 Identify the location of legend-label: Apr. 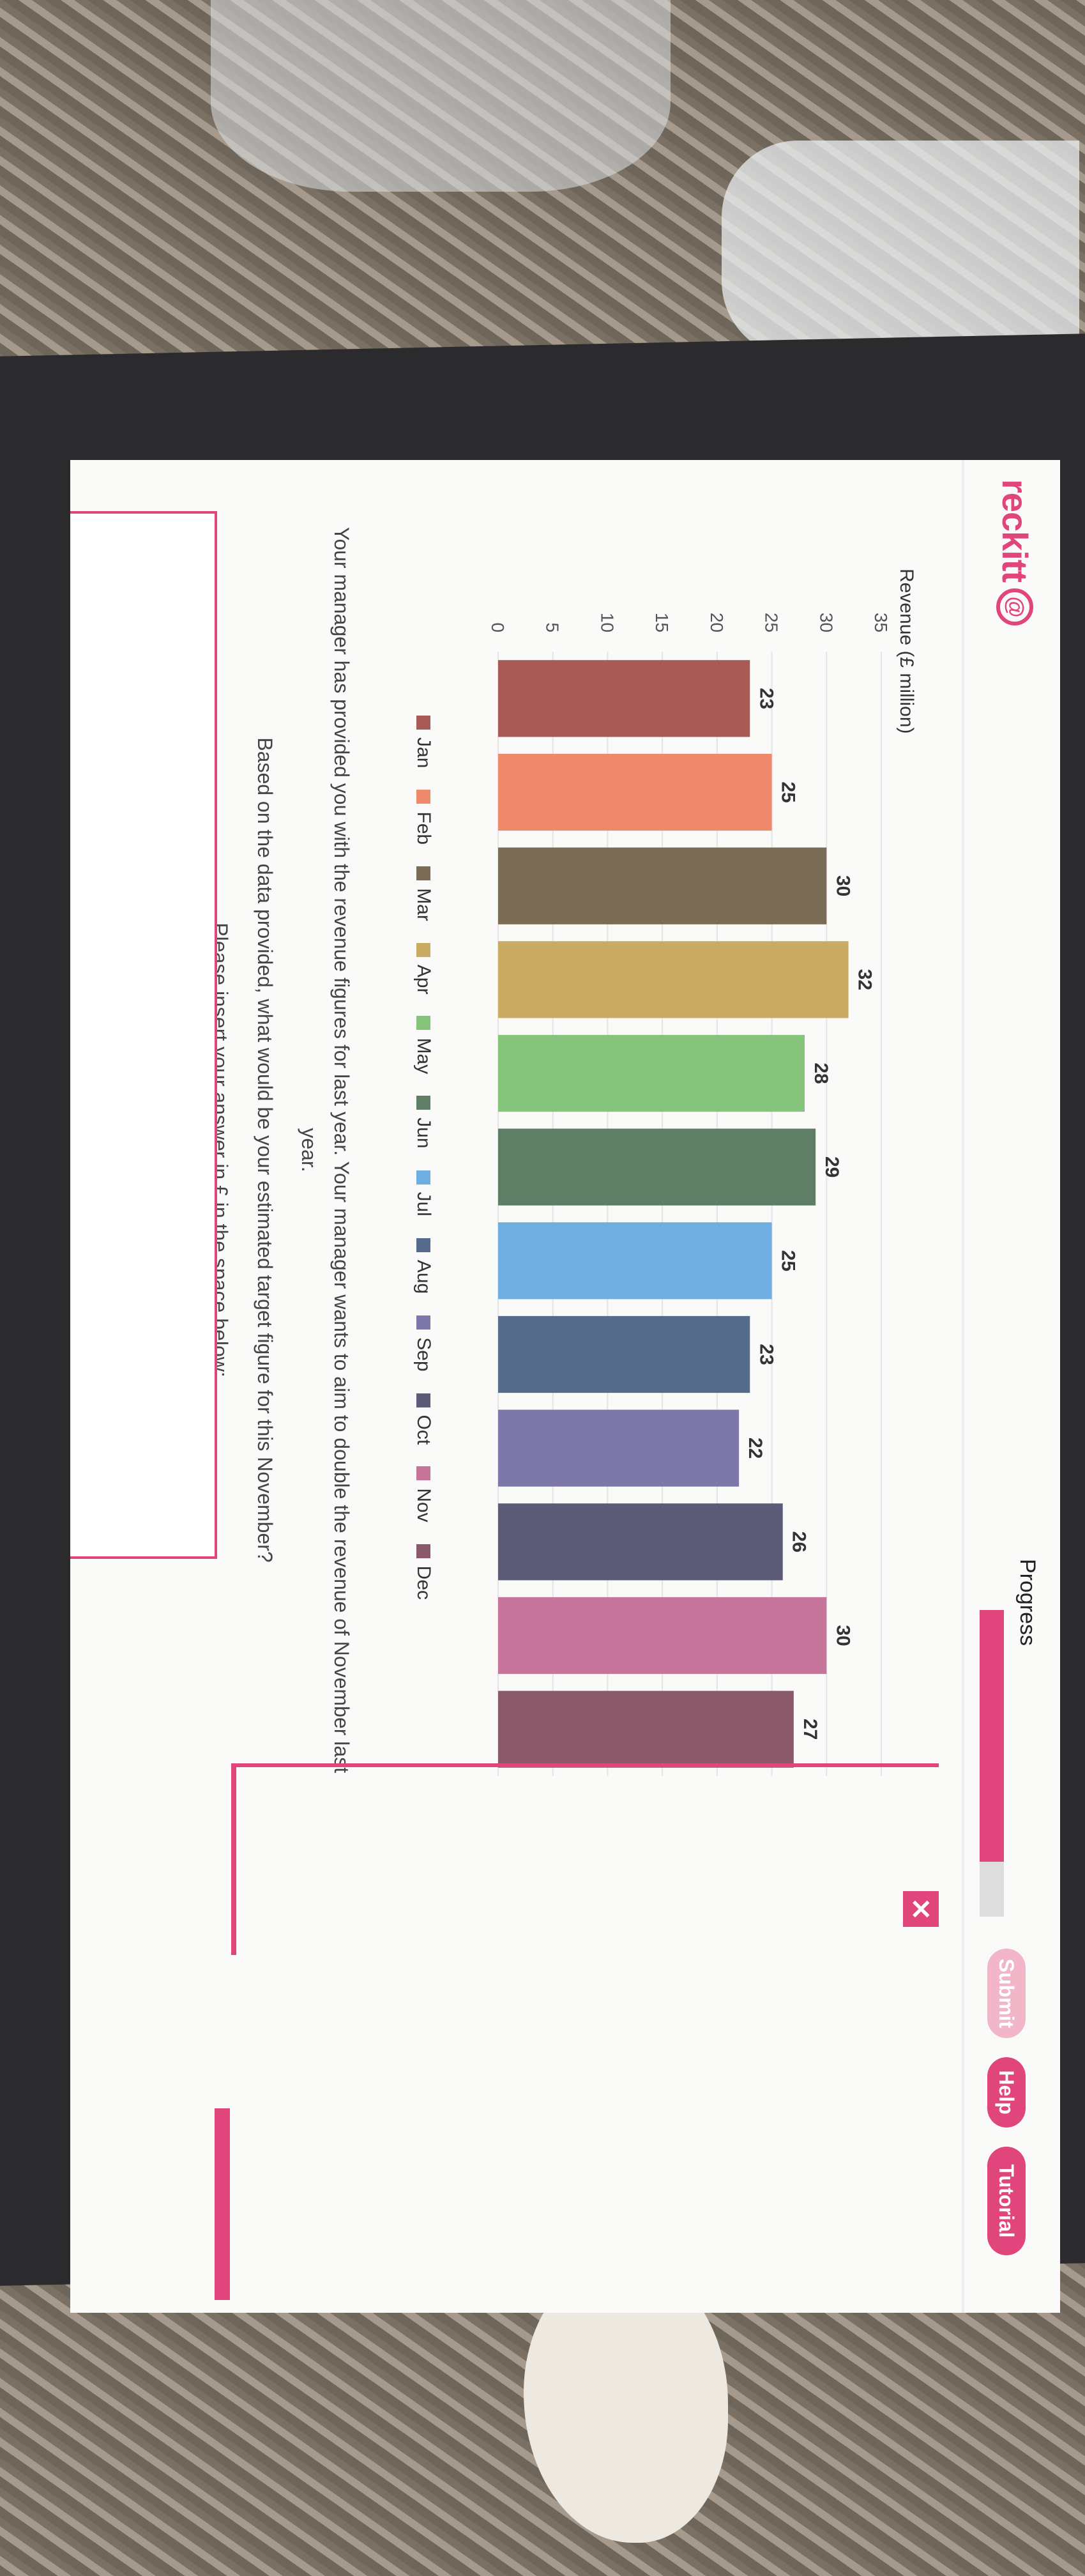
(424, 979).